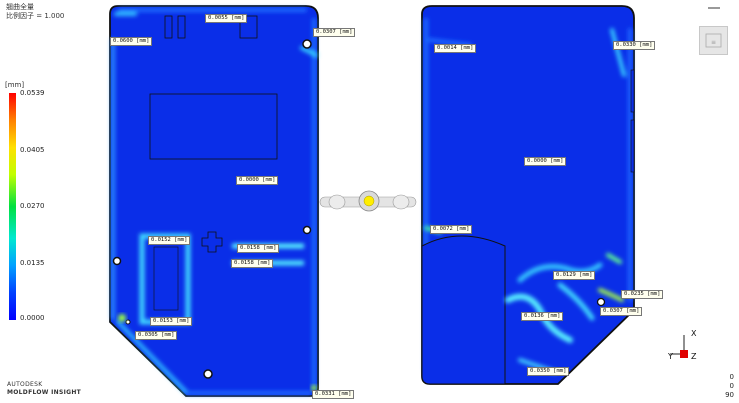 The height and width of the screenshot is (403, 739). What do you see at coordinates (679, 346) in the screenshot?
I see `axis-triad-icon` at bounding box center [679, 346].